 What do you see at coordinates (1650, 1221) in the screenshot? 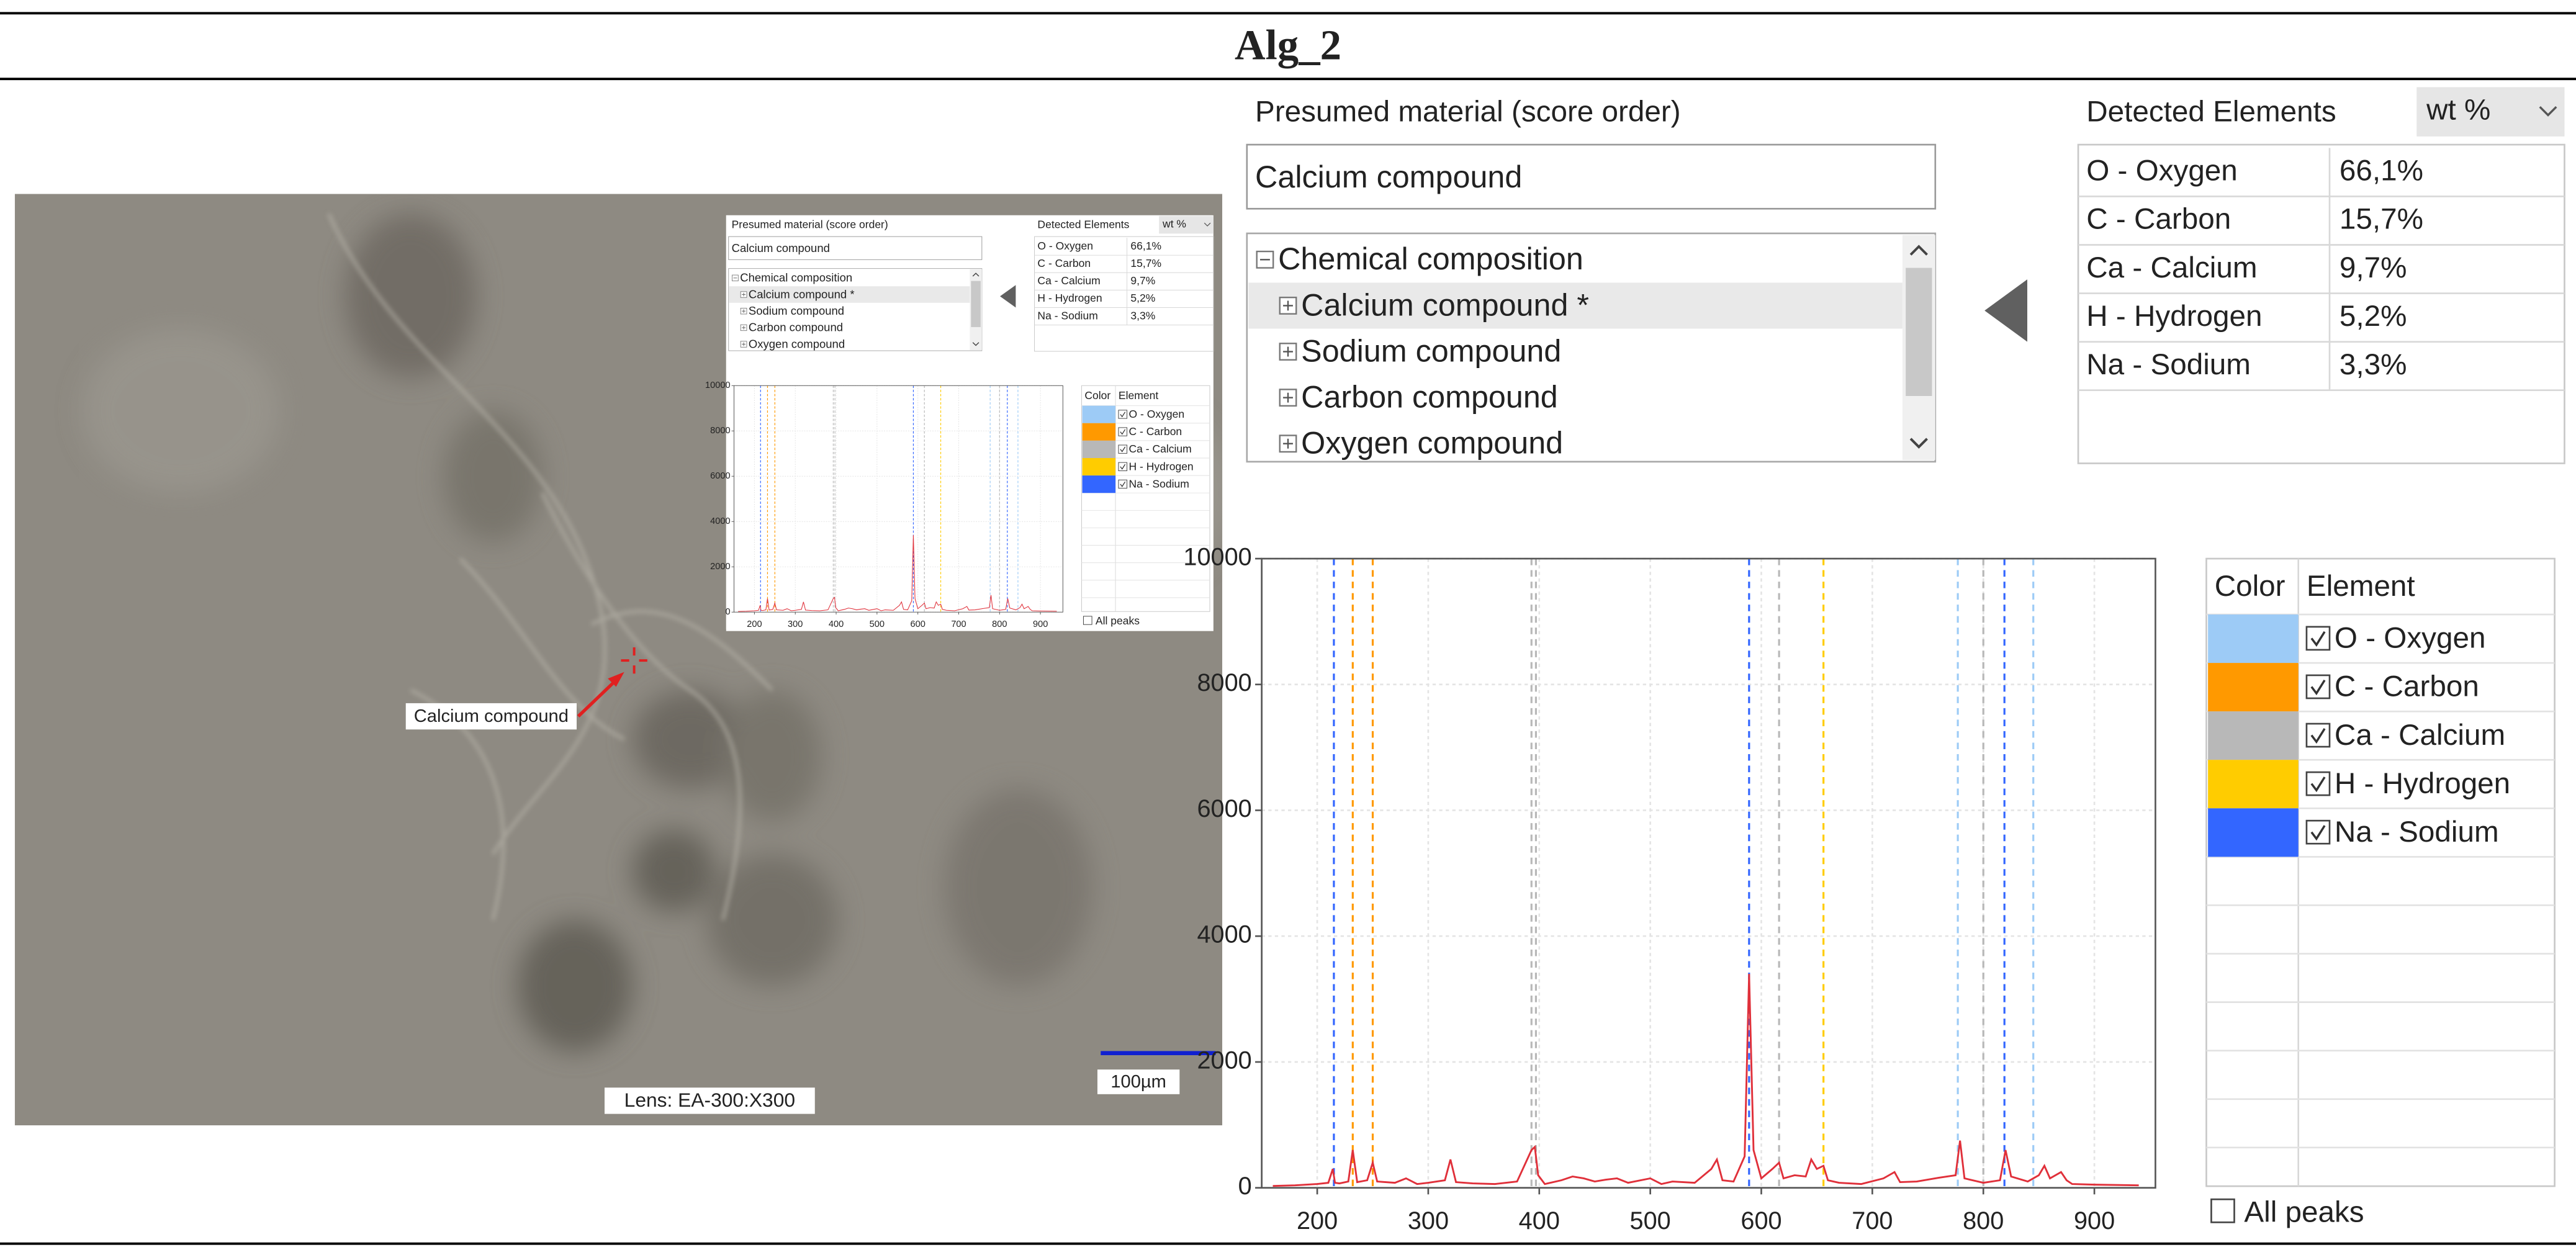
I see `x-tick-label: 500` at bounding box center [1650, 1221].